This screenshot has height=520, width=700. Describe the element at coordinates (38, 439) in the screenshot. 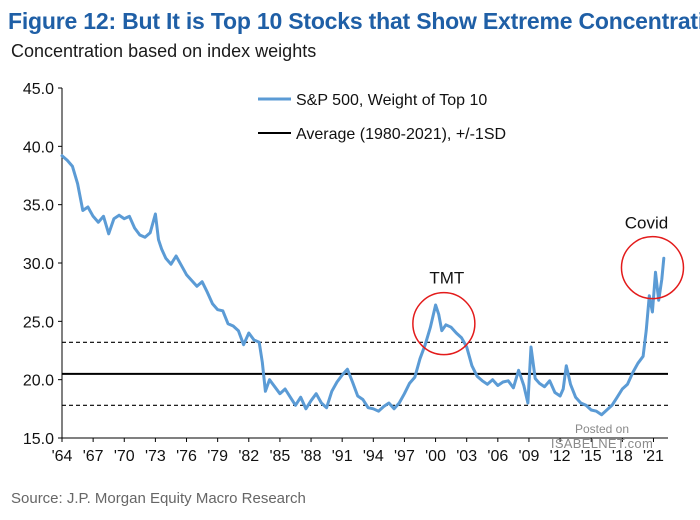

I see `y-tick-label: 15.0` at that location.